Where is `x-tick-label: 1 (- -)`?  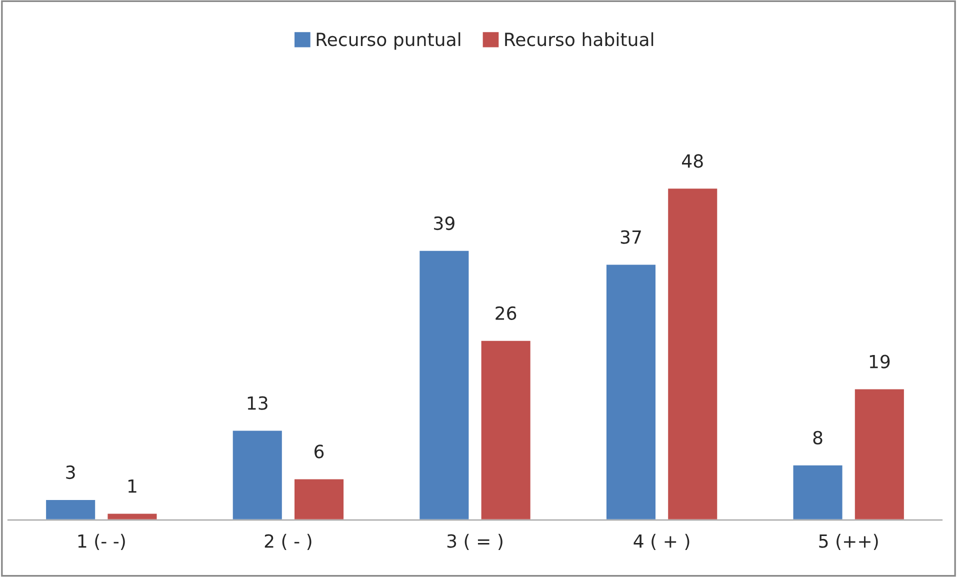
x-tick-label: 1 (- -) is located at coordinates (101, 542).